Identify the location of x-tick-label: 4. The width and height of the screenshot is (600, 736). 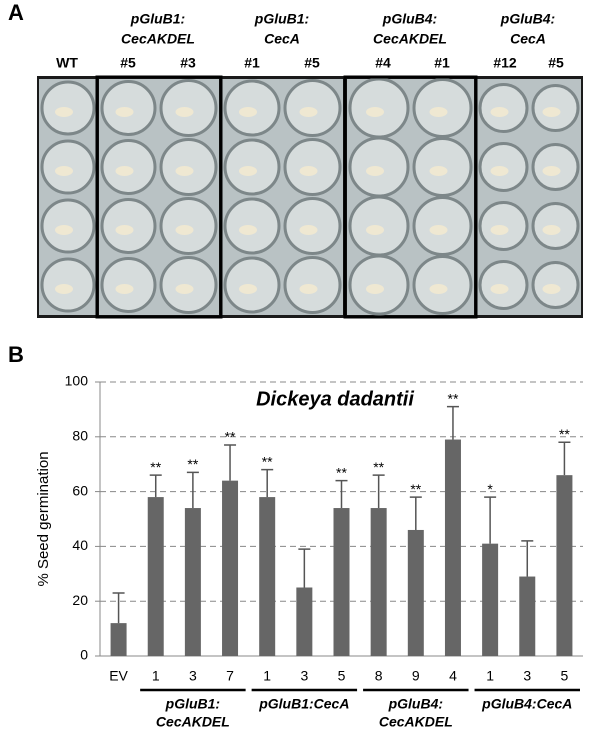
(453, 676).